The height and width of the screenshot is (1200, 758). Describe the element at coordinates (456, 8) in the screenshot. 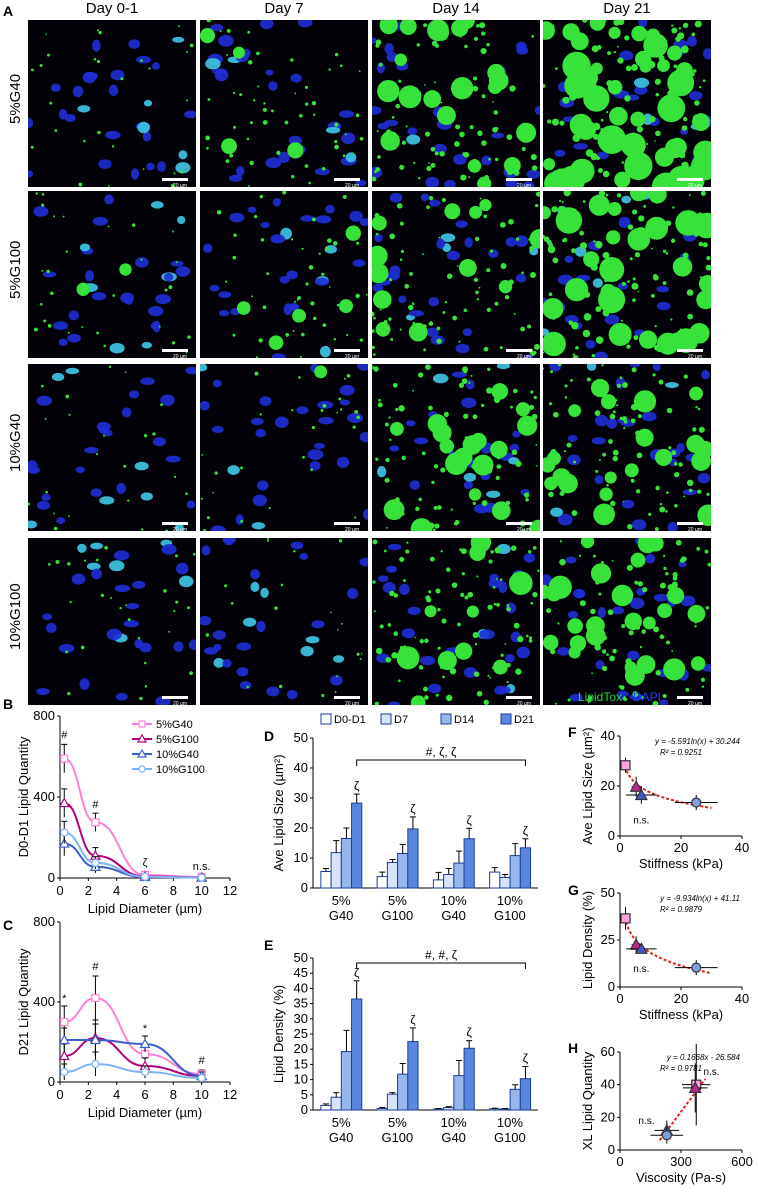

I see `column-header-2: Day 14` at that location.